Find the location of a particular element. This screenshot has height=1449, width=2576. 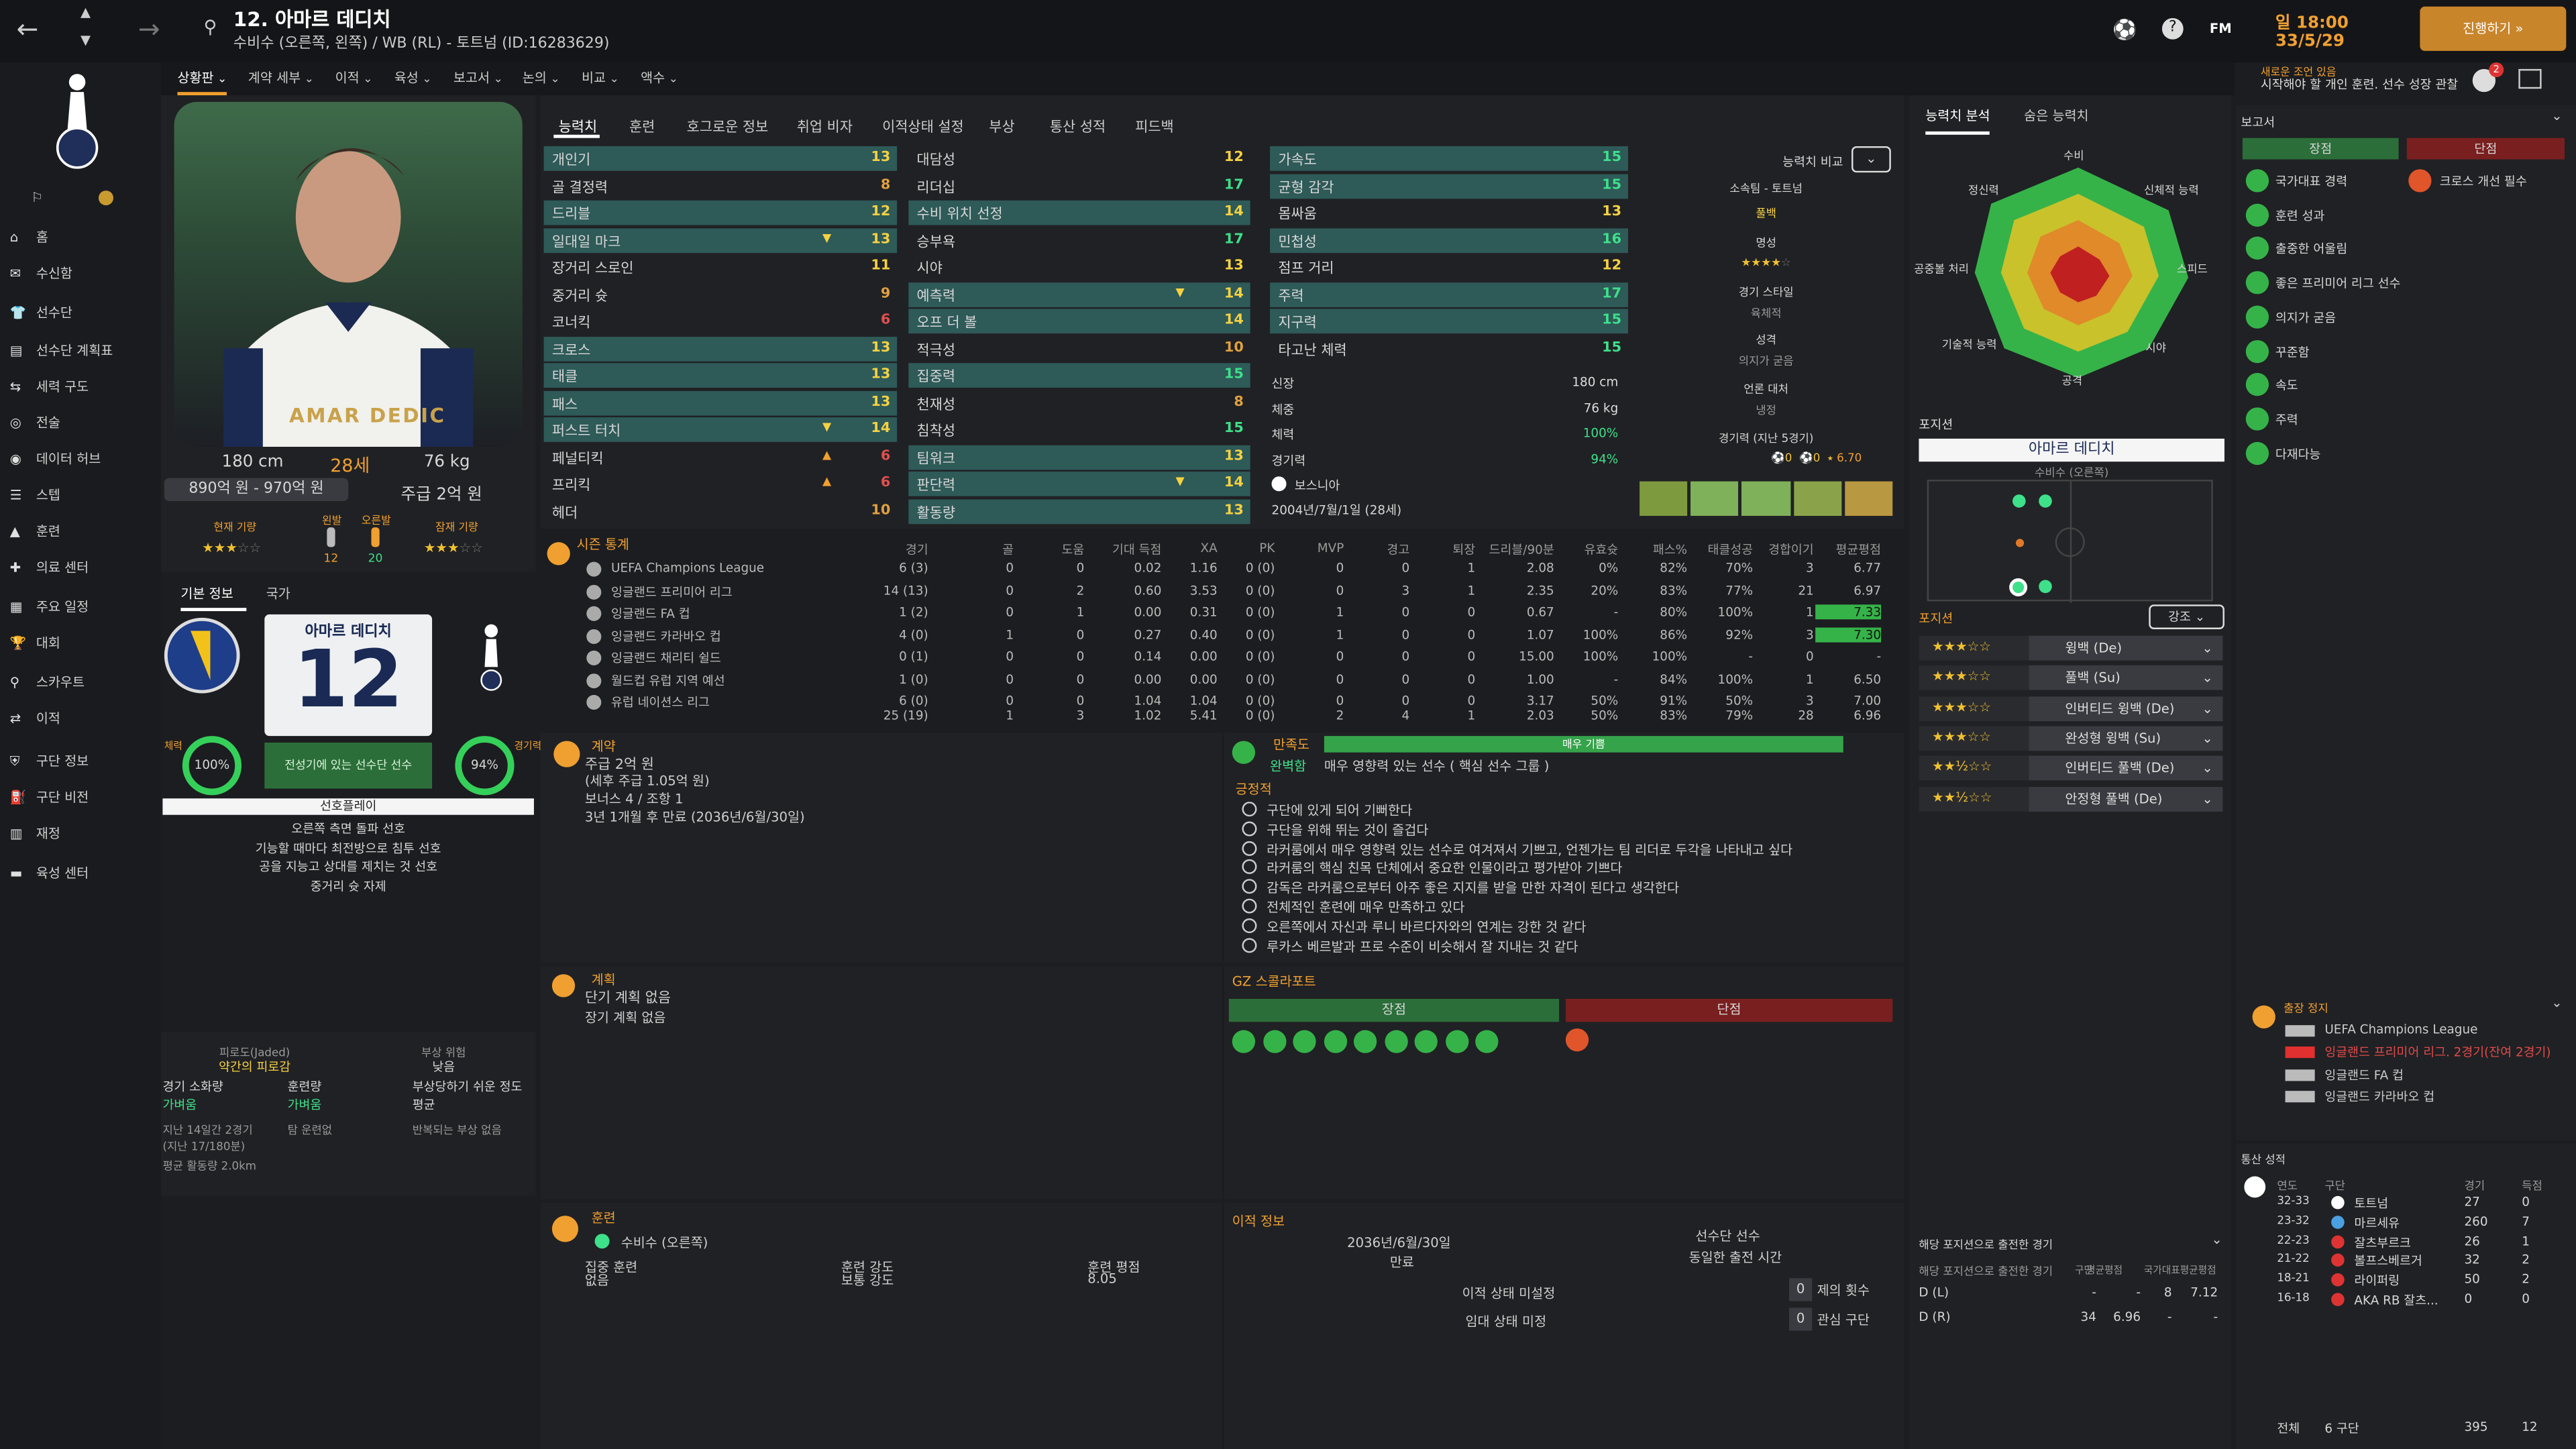

role-dropdown: 완성형 윙백 (Su) ⌄ is located at coordinates (2126, 738).